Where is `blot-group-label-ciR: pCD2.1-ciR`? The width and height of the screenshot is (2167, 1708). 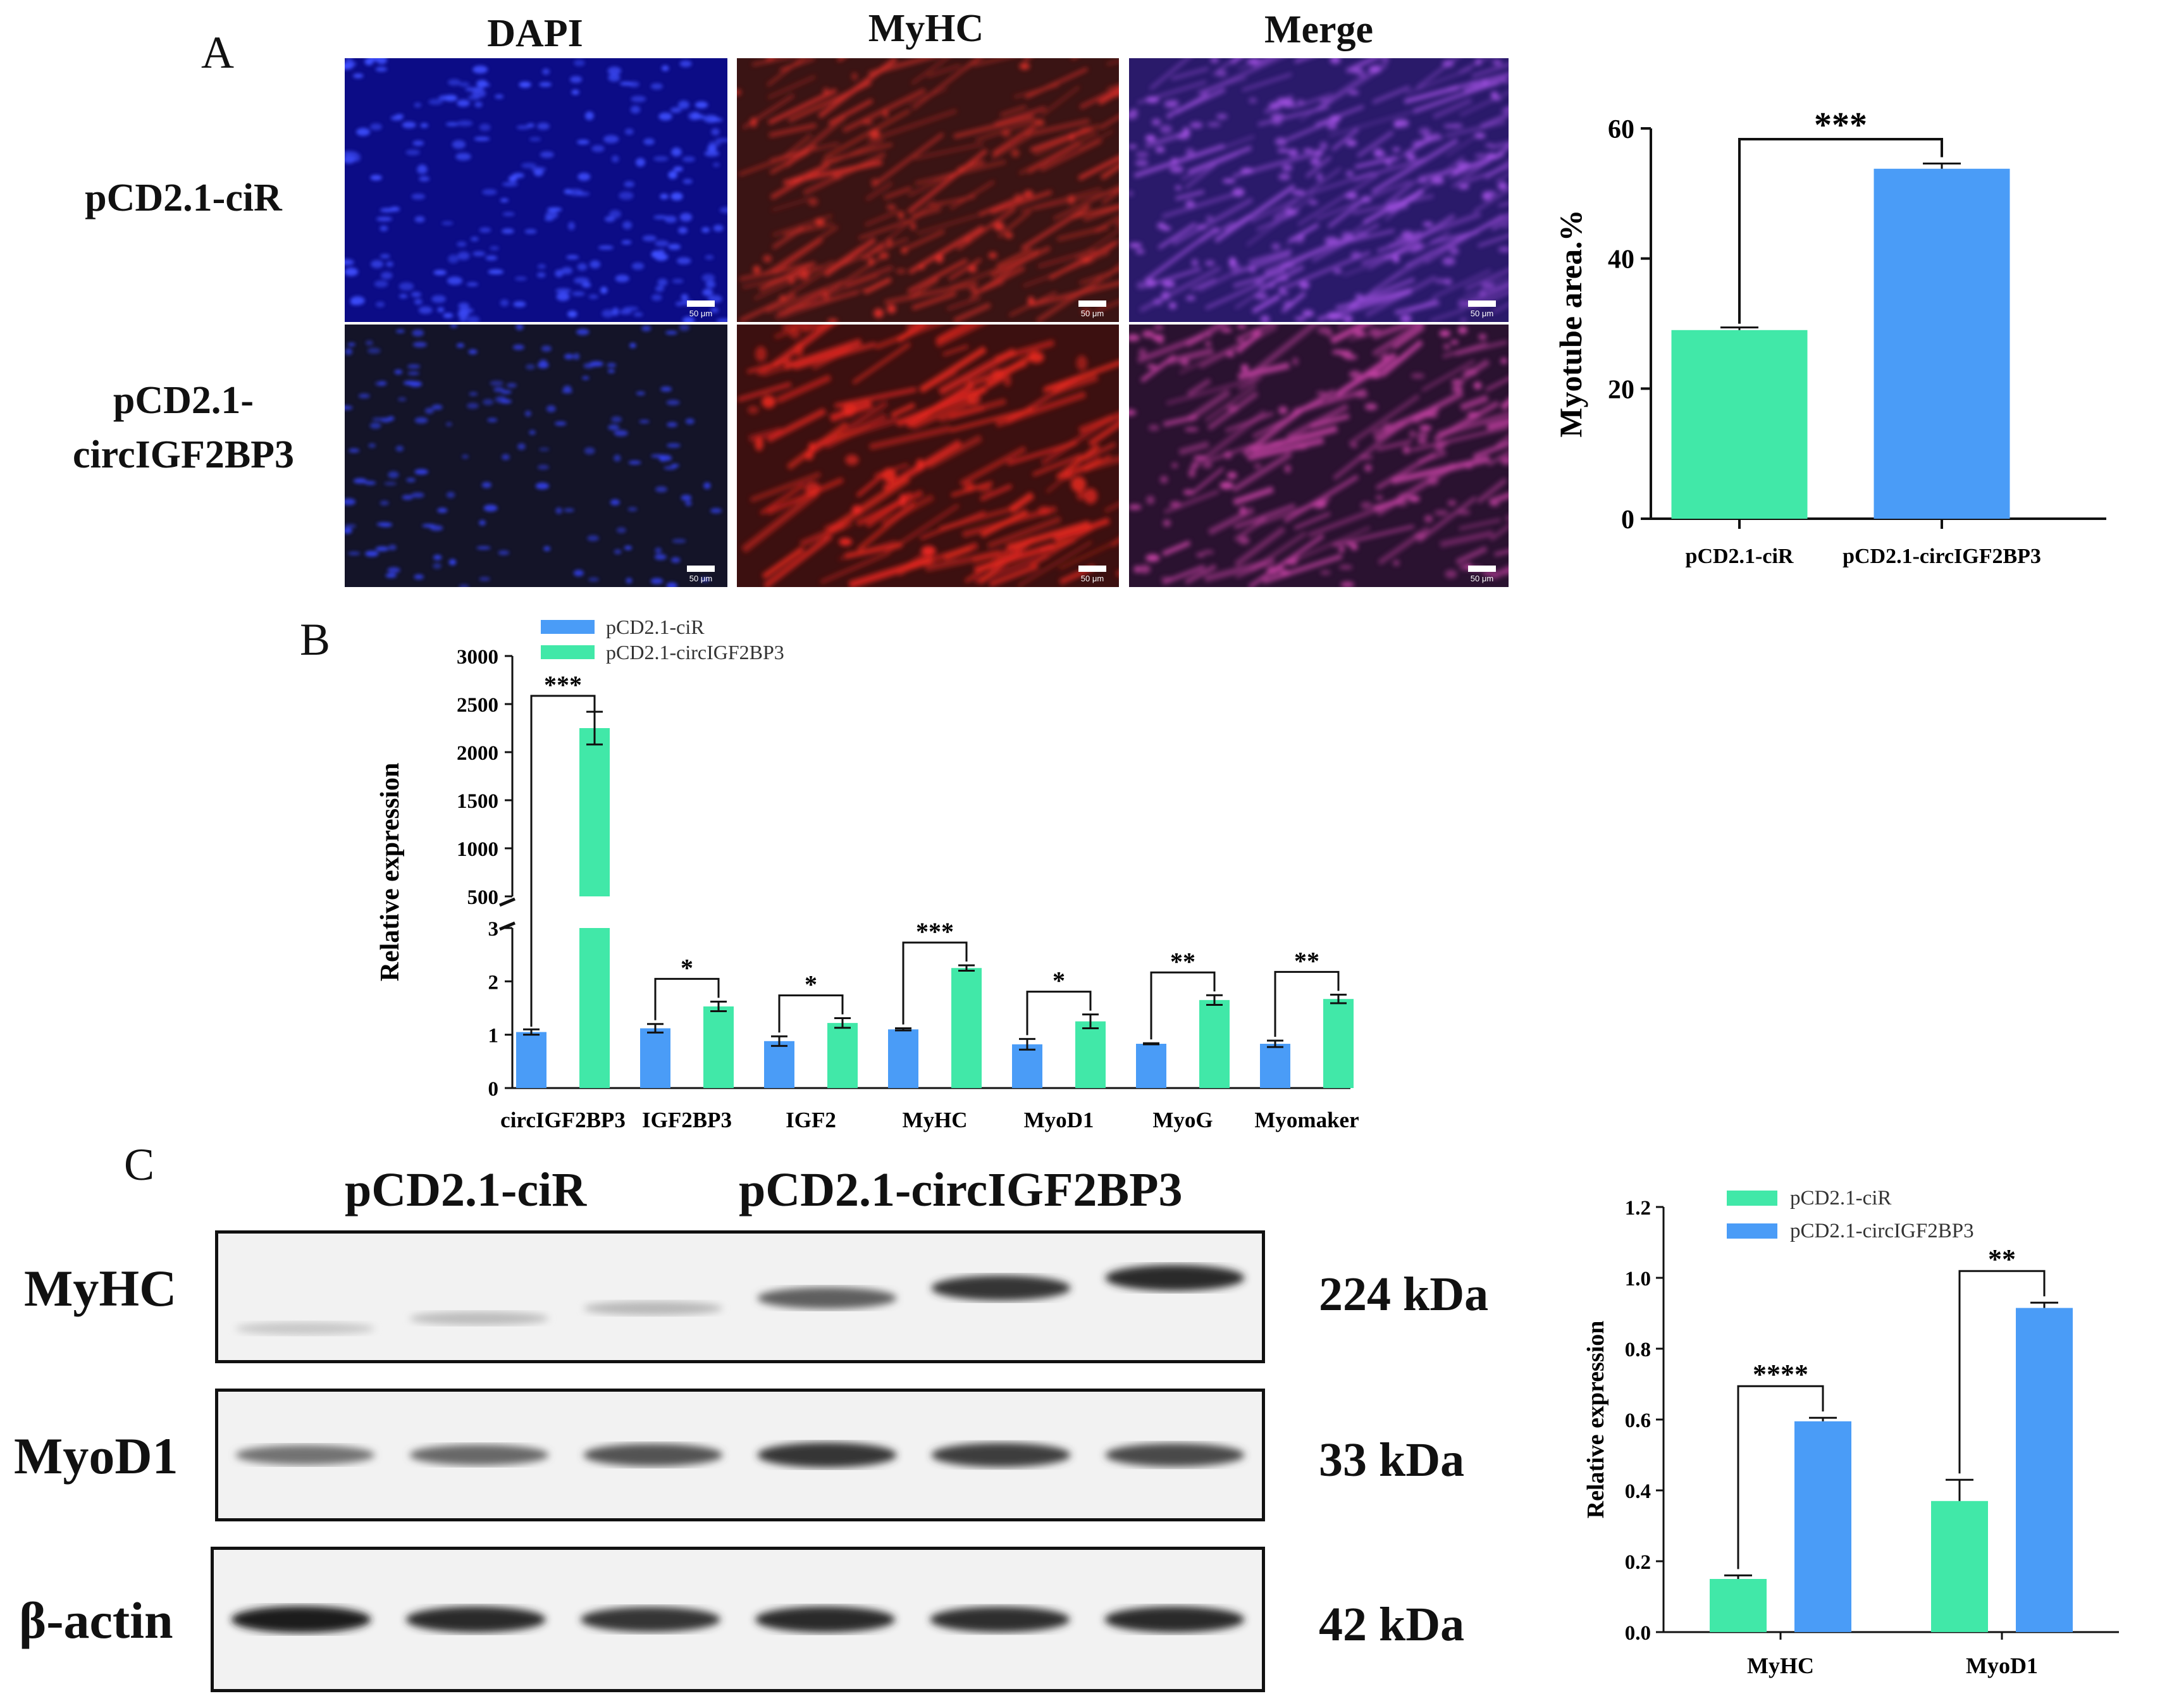 blot-group-label-ciR: pCD2.1-ciR is located at coordinates (466, 1189).